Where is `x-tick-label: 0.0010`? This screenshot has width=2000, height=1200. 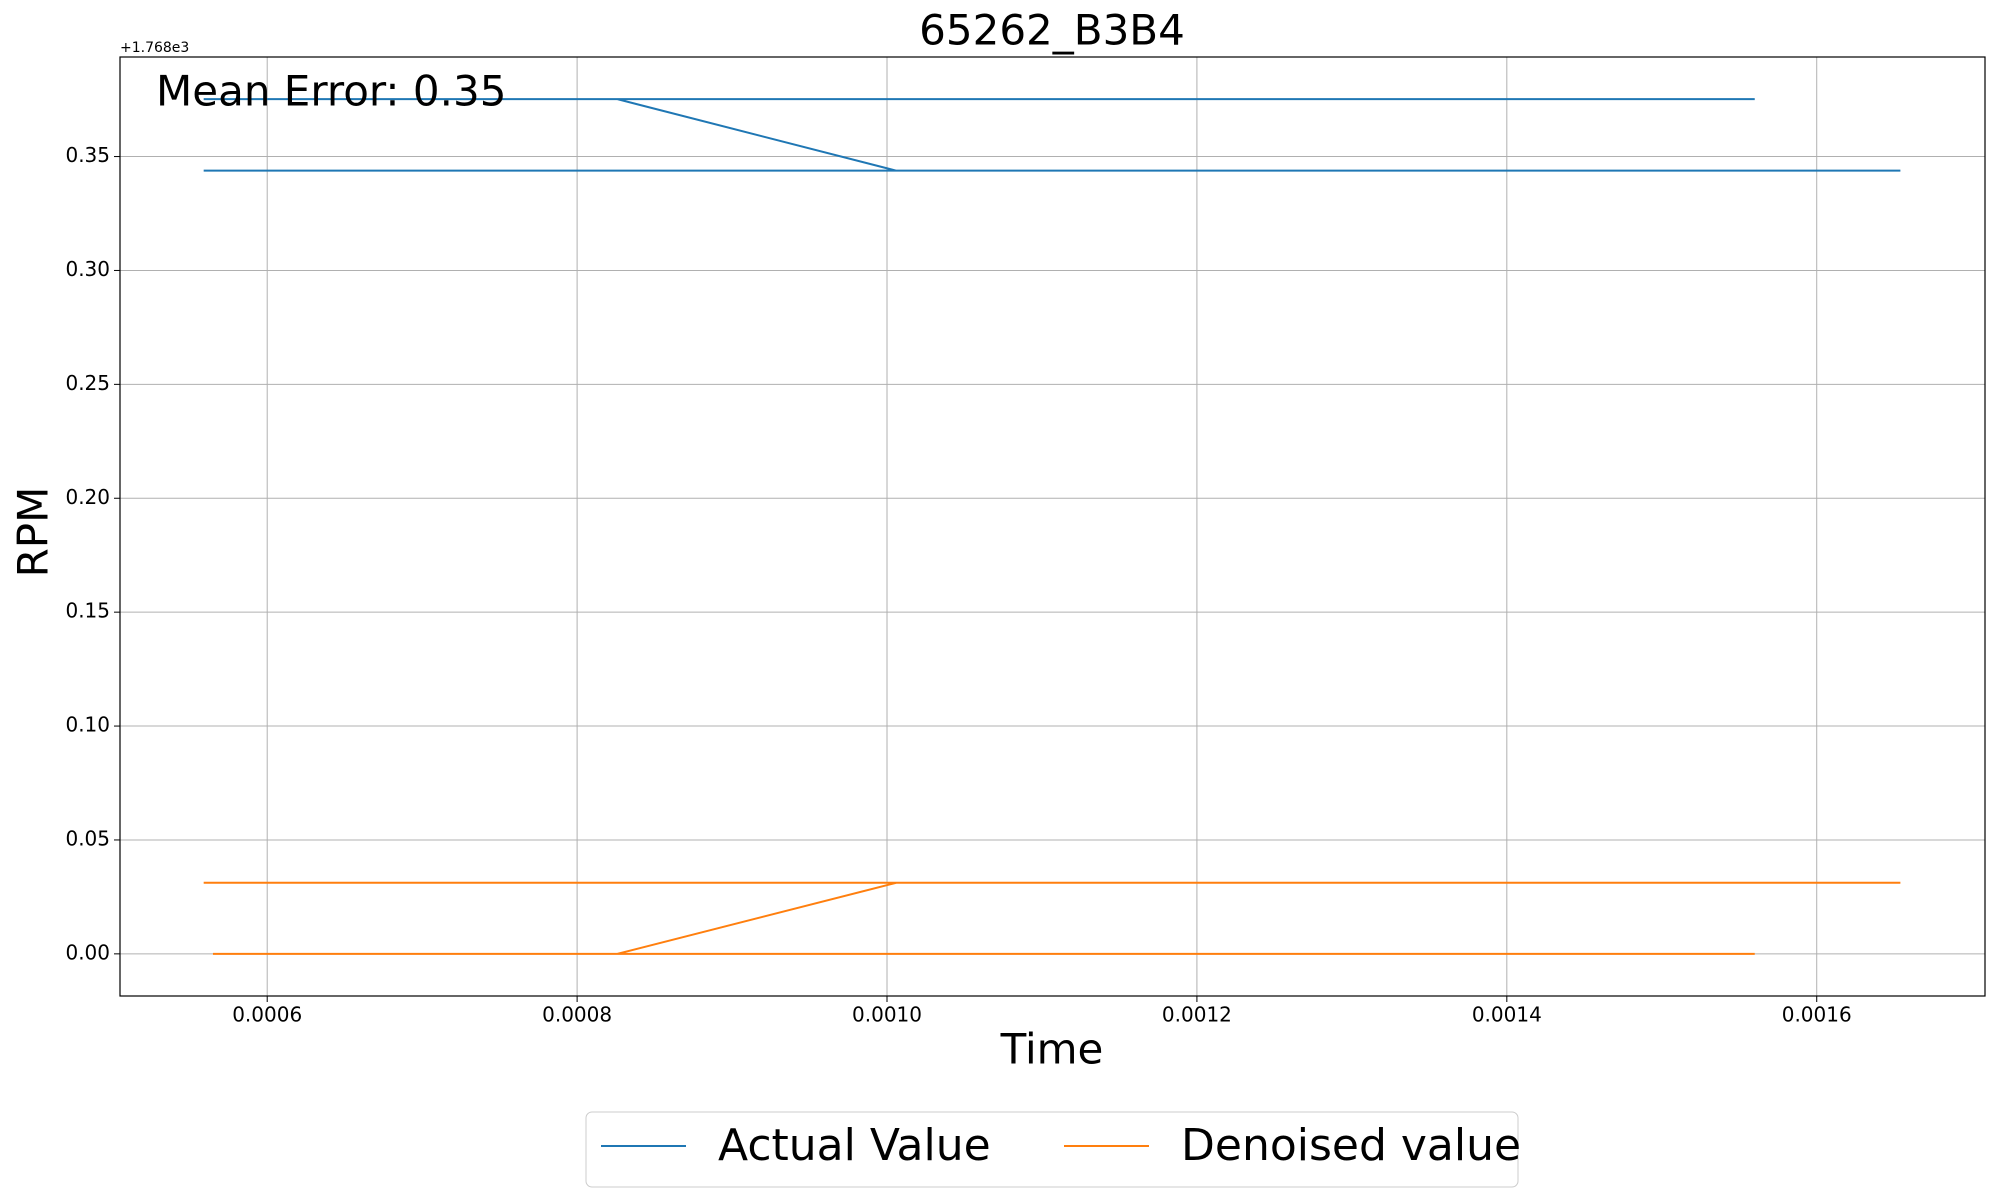 x-tick-label: 0.0010 is located at coordinates (887, 1015).